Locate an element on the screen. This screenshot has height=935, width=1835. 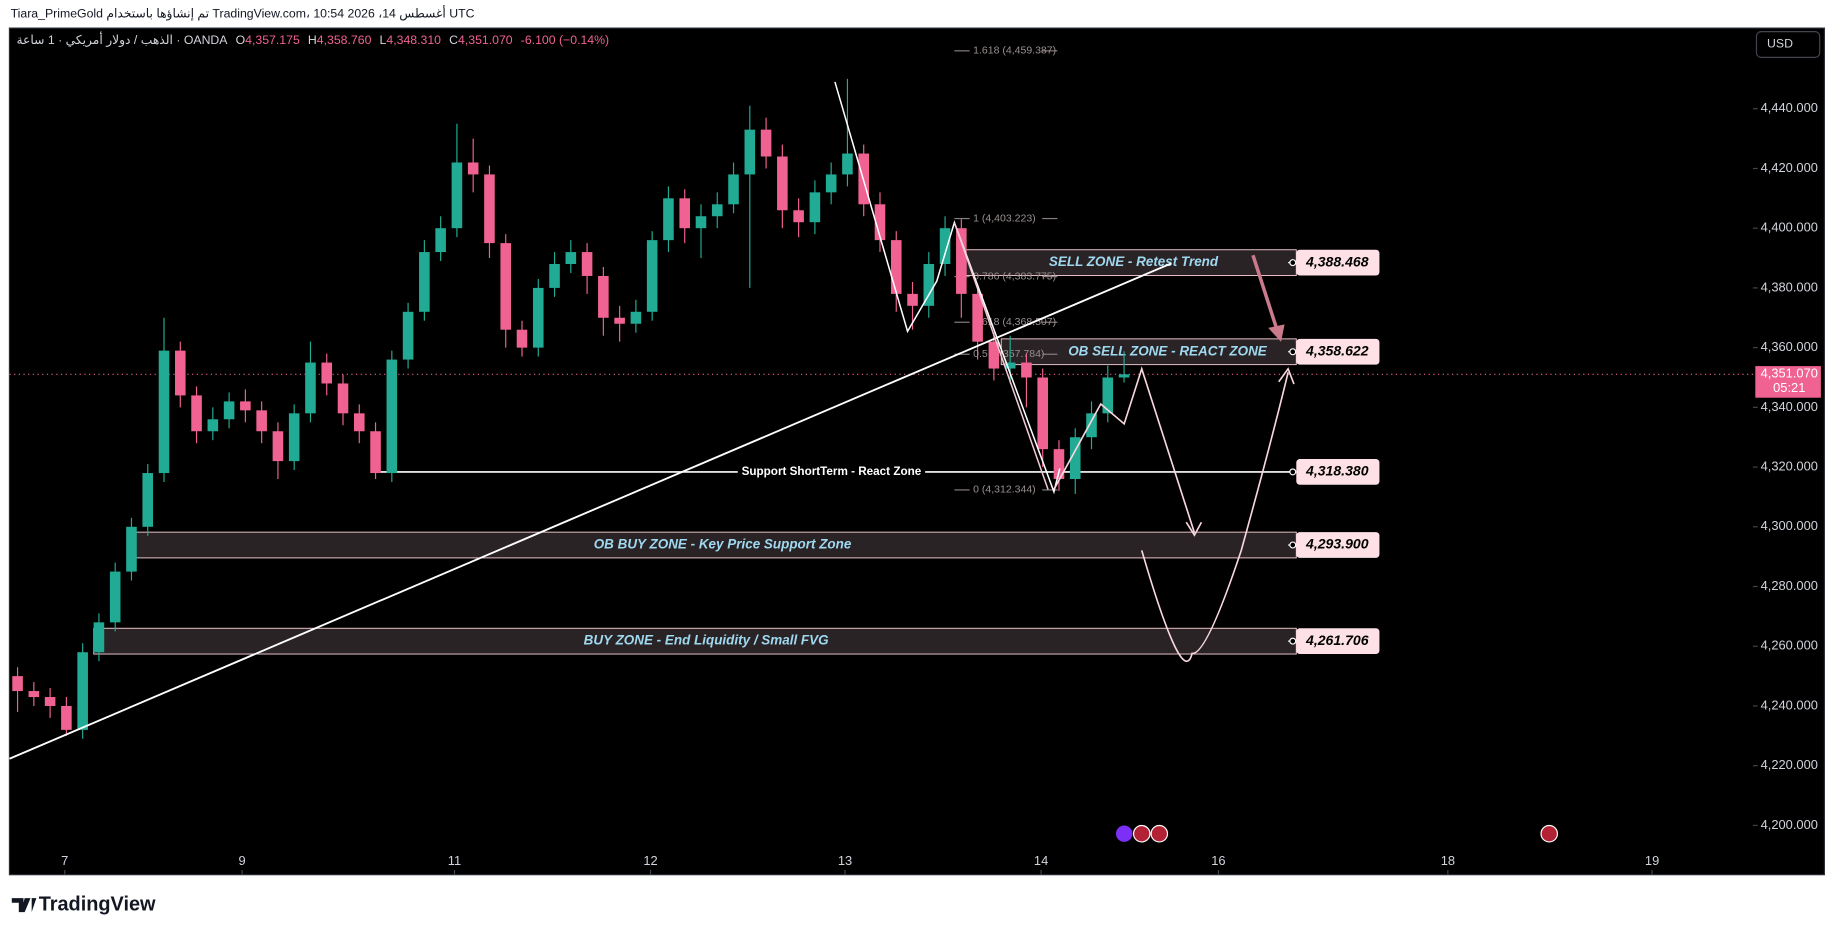
countdown: 05:21 is located at coordinates (1789, 387).